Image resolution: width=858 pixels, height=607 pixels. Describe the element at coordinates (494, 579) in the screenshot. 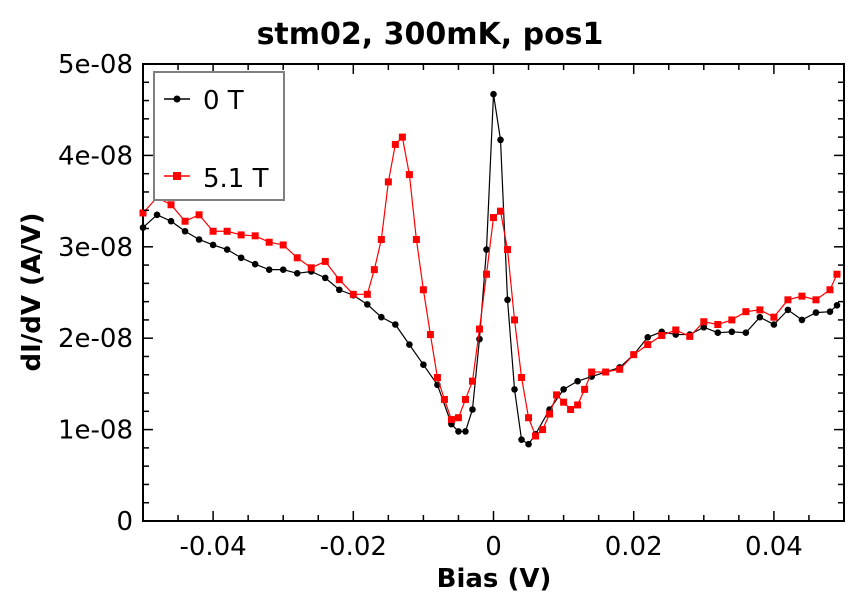

I see `x-axis-label: Bias (V)` at that location.